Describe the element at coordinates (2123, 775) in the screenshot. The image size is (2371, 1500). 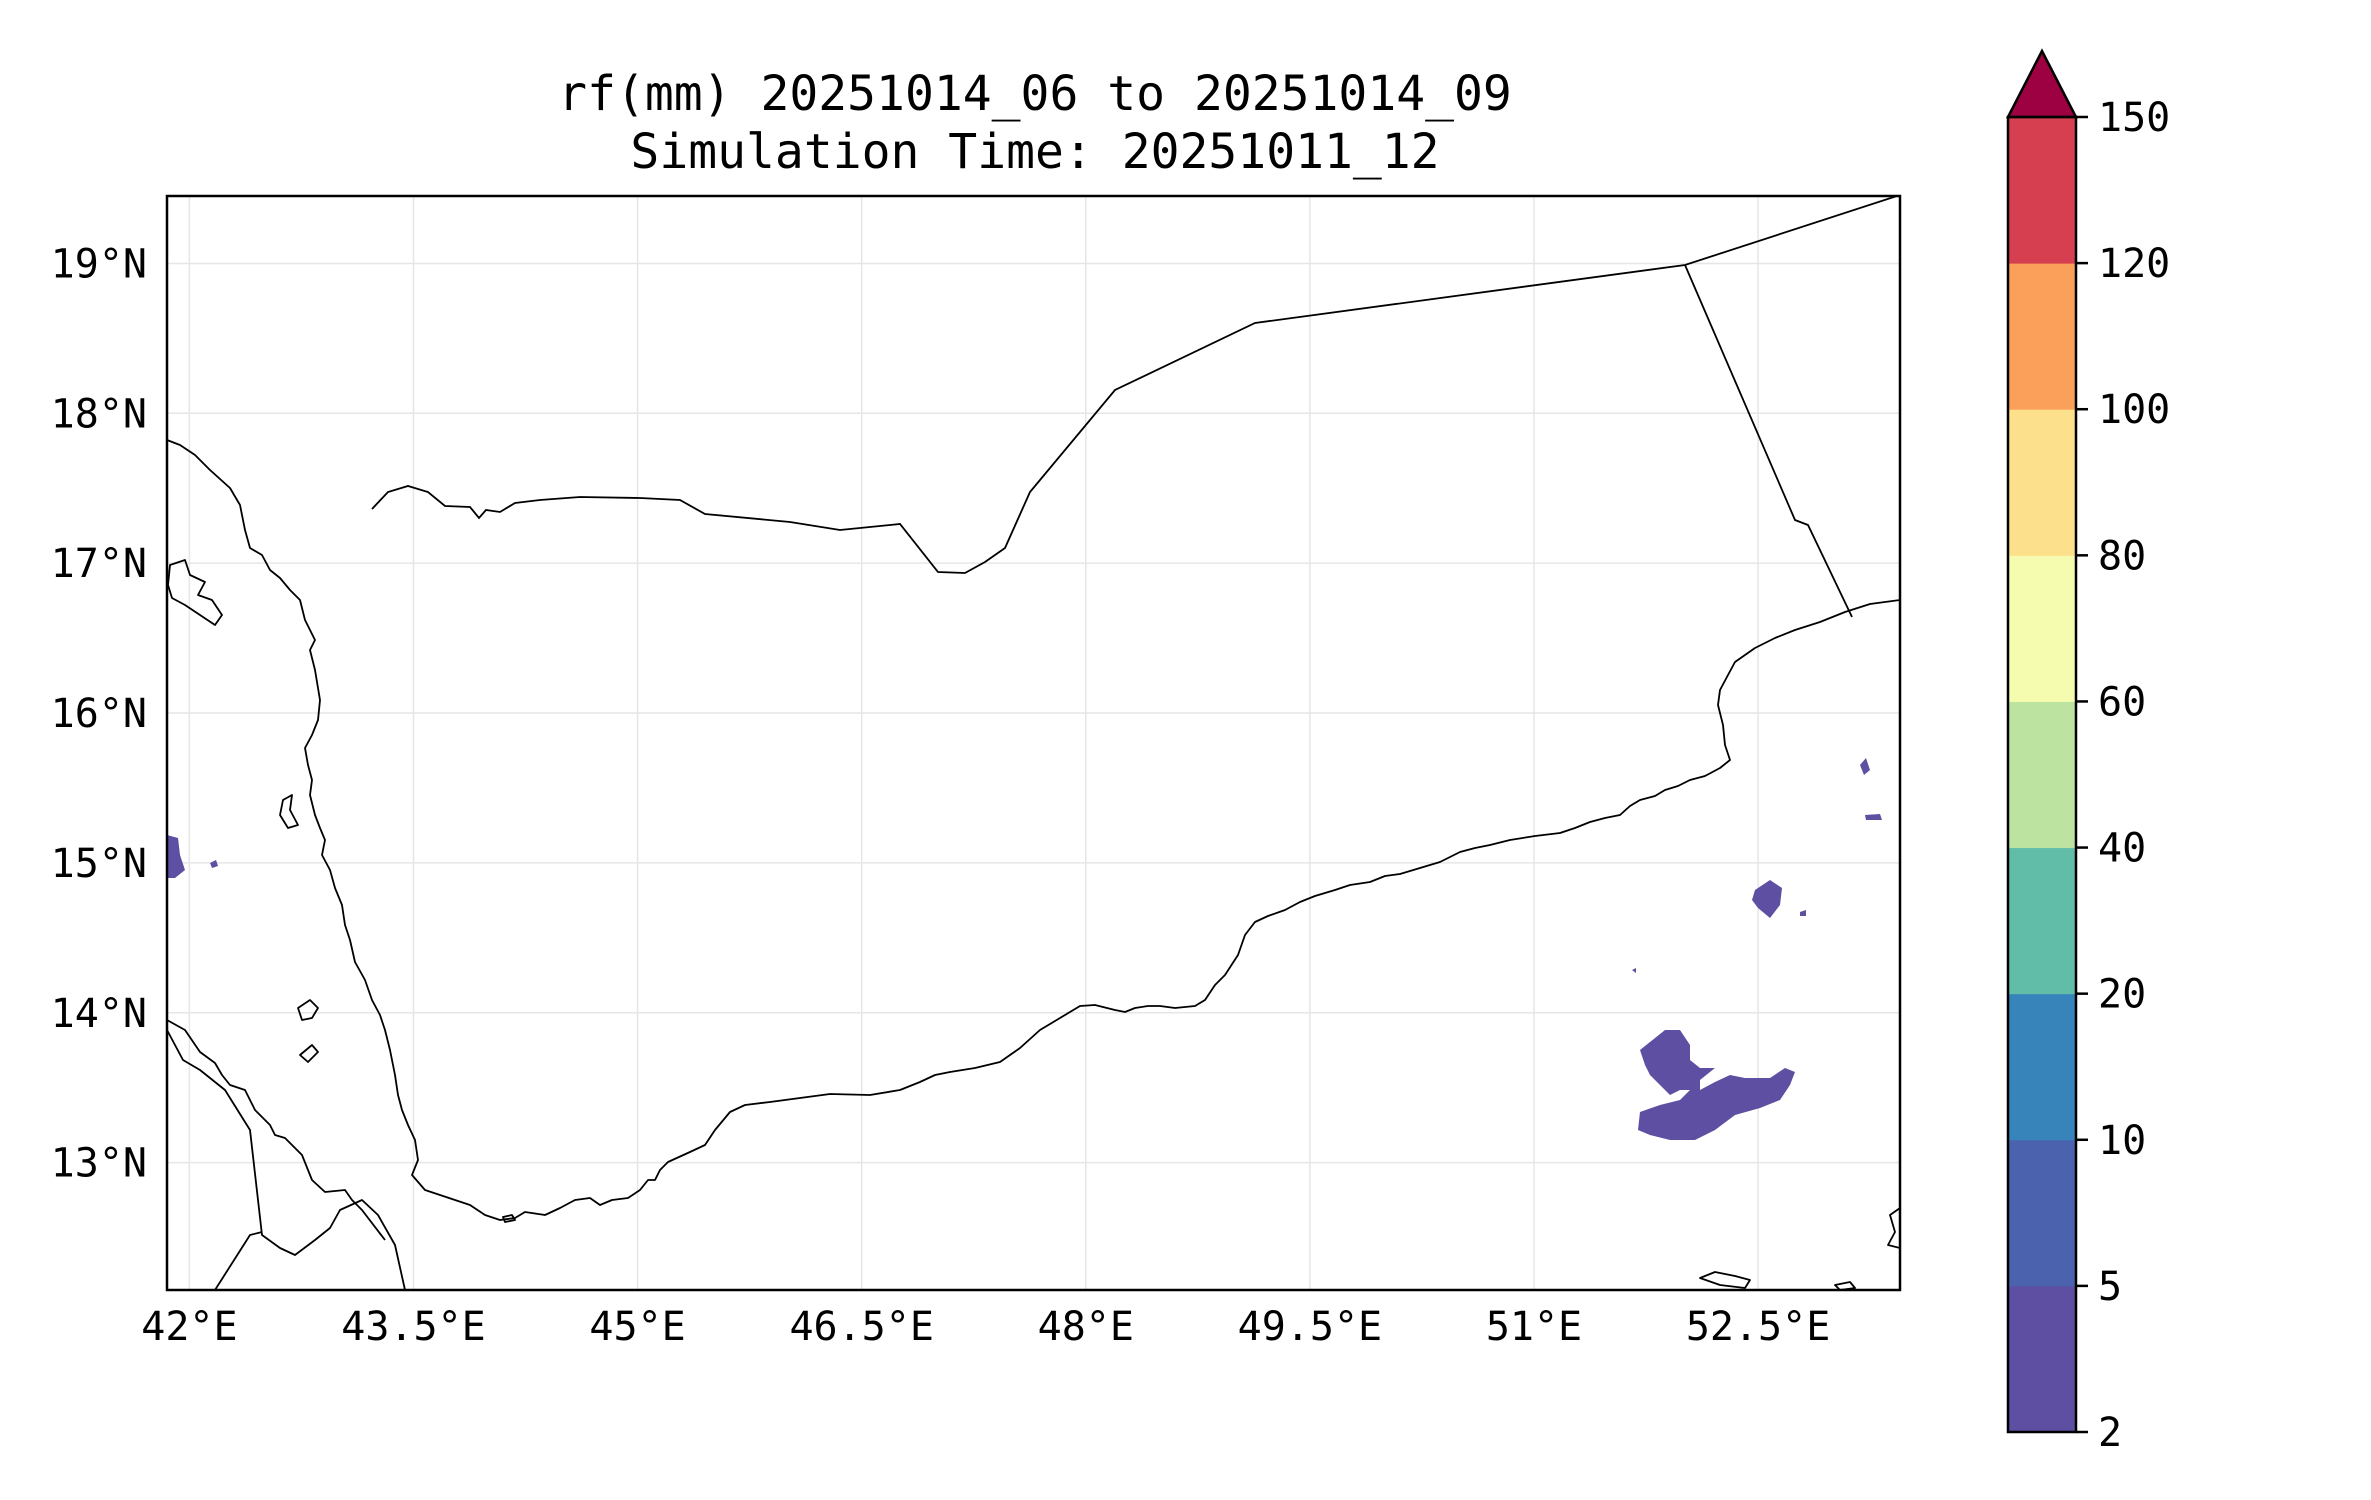
I see `colorbar-tick-labels: 2 5 10 20 40 60 80 100 120 150` at that location.